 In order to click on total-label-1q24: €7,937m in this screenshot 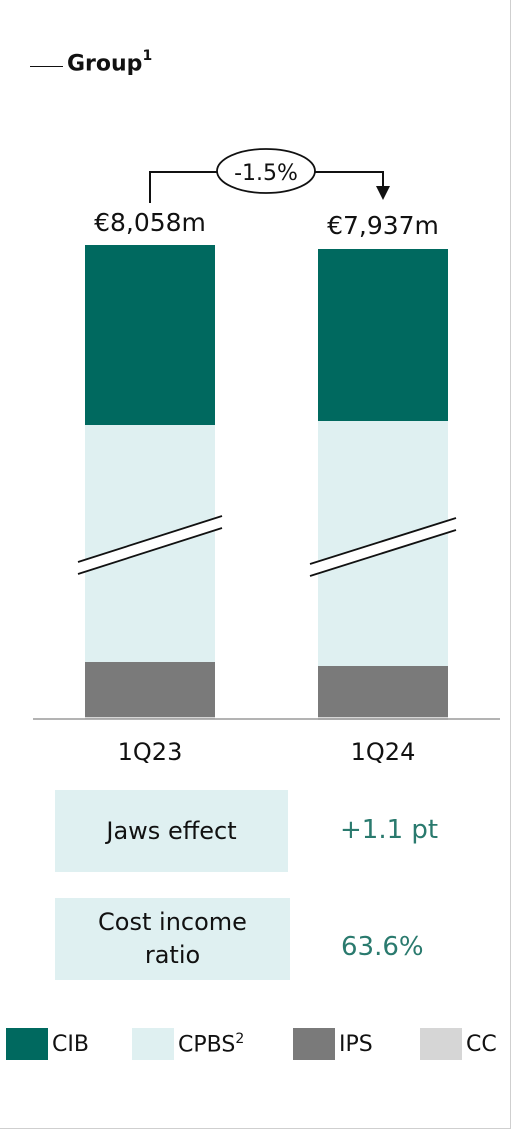, I will do `click(383, 225)`.